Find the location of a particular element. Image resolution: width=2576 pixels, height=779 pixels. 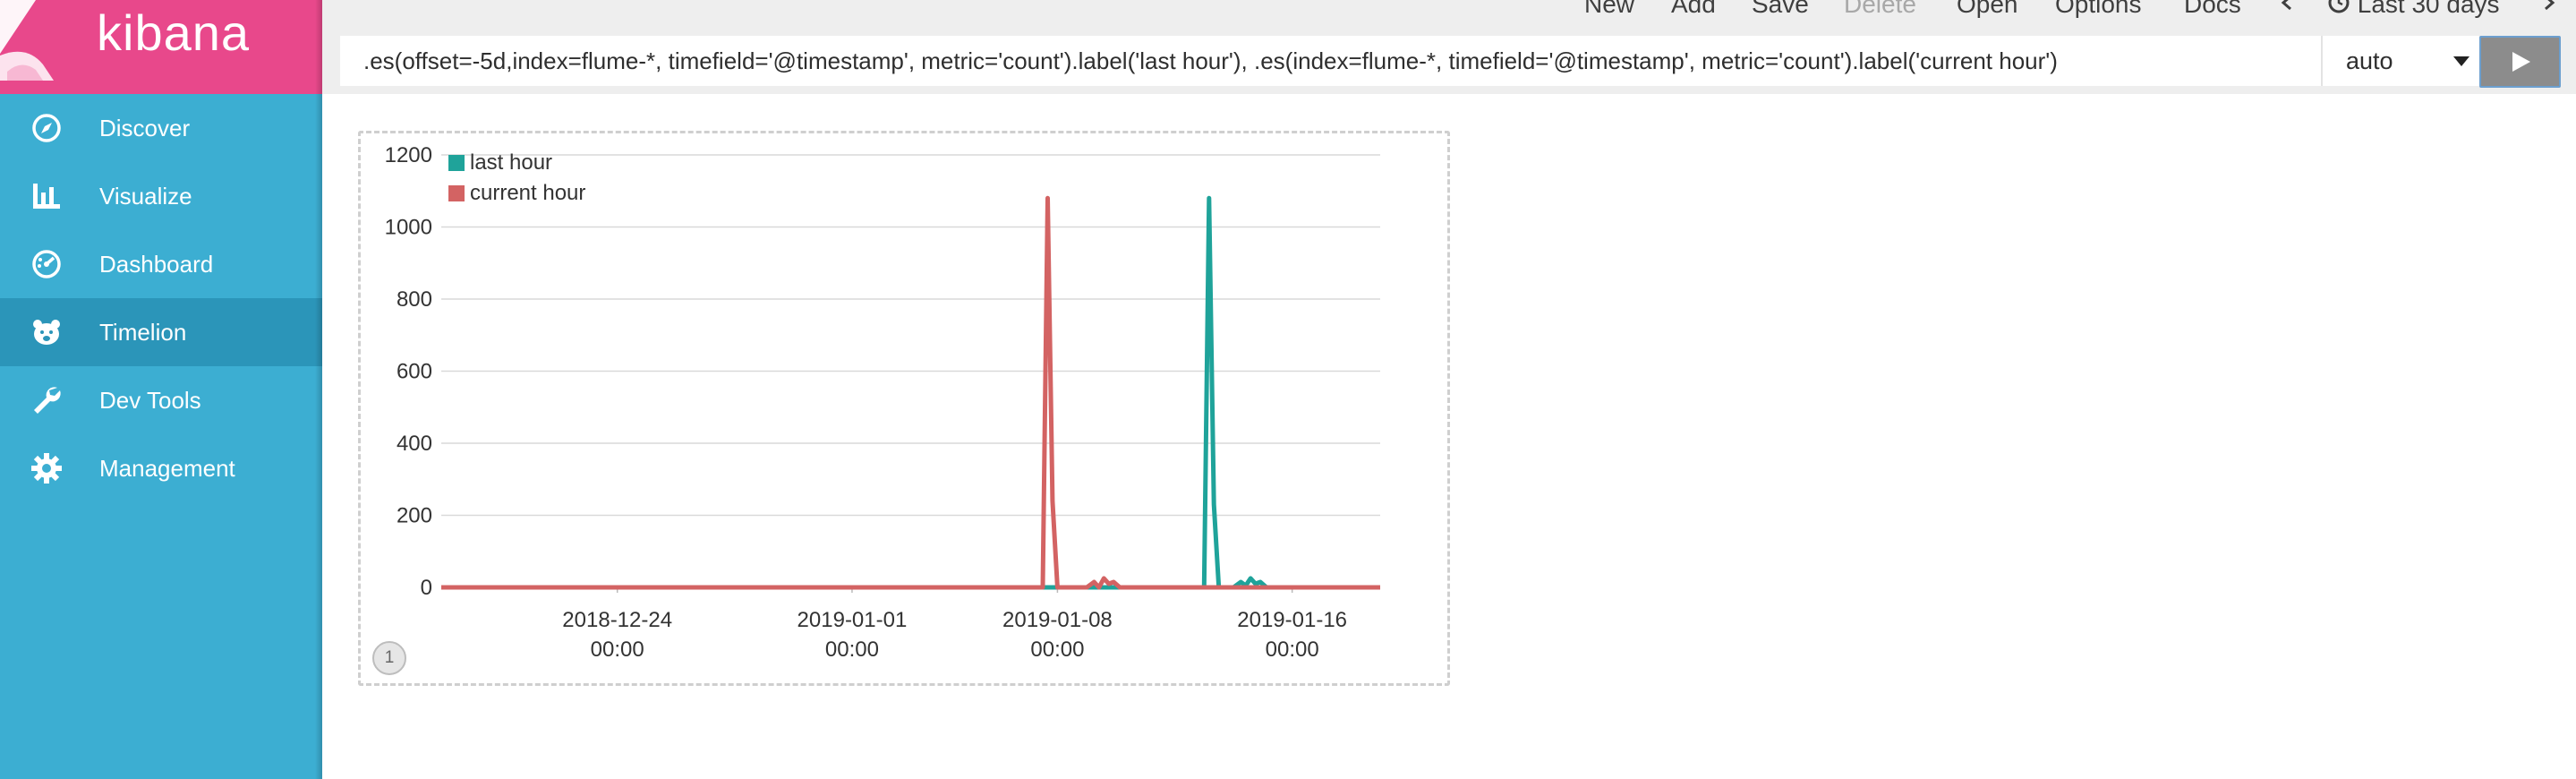

y-tick-label: 1200 is located at coordinates (408, 155).